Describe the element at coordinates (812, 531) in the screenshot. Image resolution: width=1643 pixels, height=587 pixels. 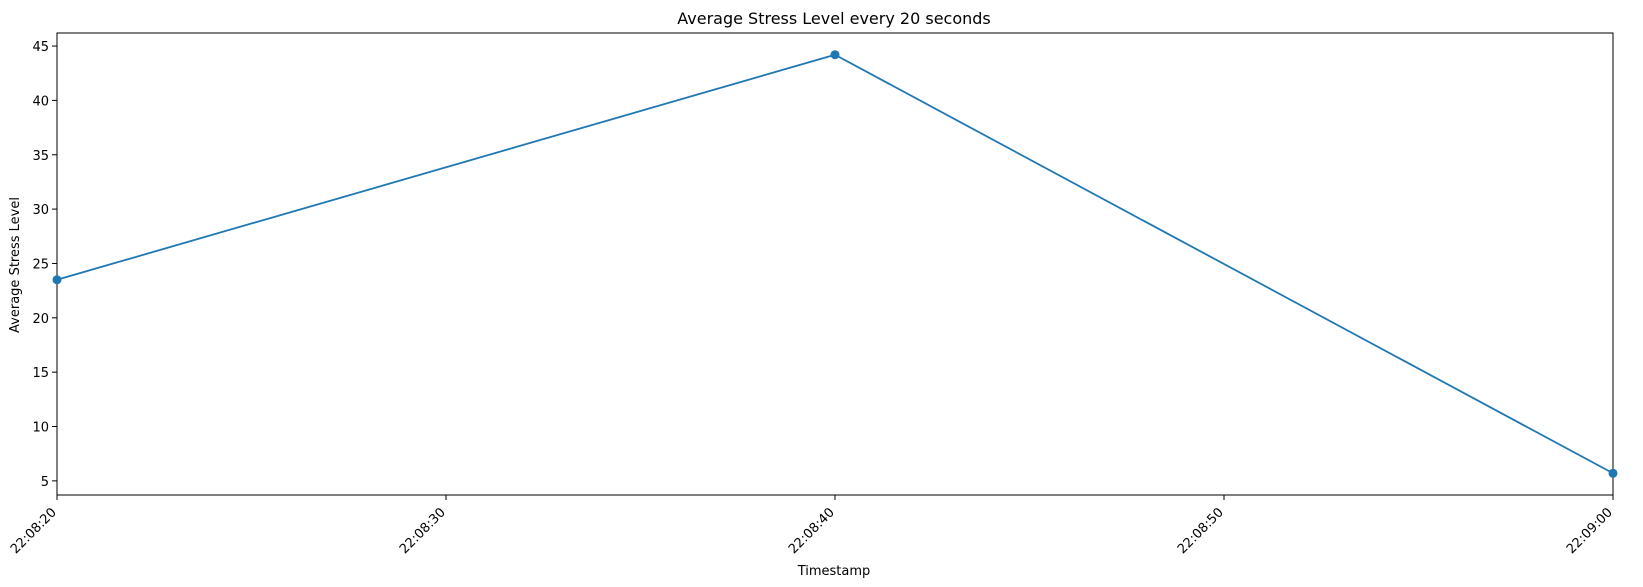
I see `x-tick-label: 22:08:40` at that location.